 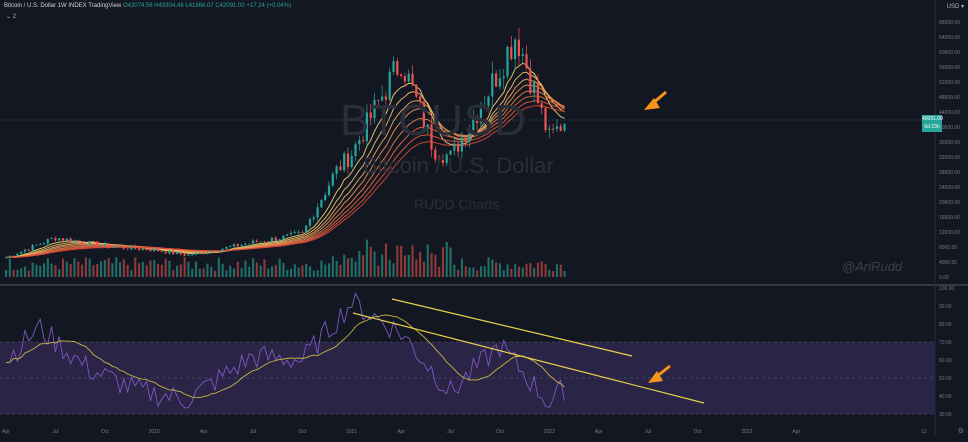 I want to click on trendline-lower, so click(x=528, y=358).